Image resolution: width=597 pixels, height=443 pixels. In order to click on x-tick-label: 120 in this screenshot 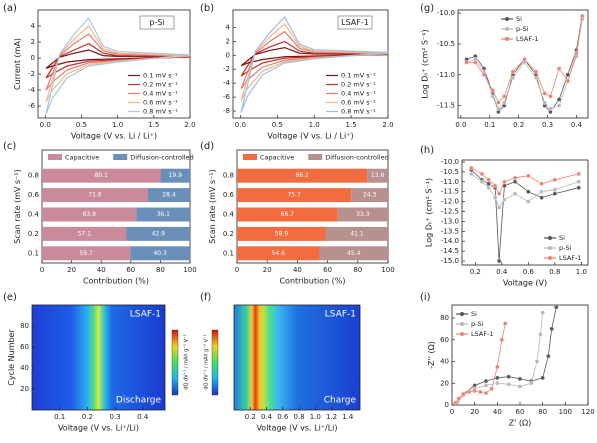, I will do `click(587, 412)`.